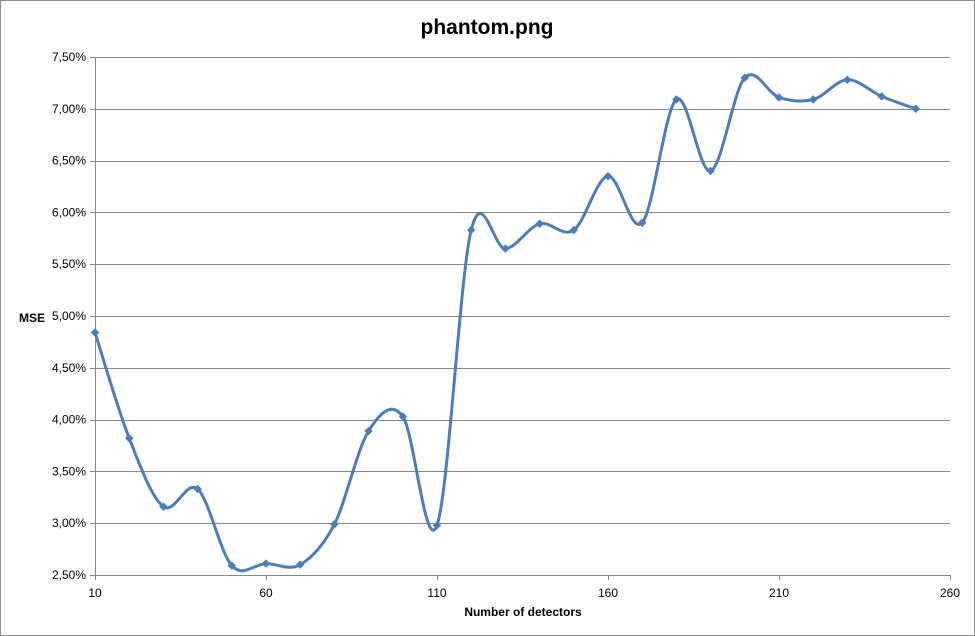  I want to click on y-tick-label: 3,00%, so click(69, 523).